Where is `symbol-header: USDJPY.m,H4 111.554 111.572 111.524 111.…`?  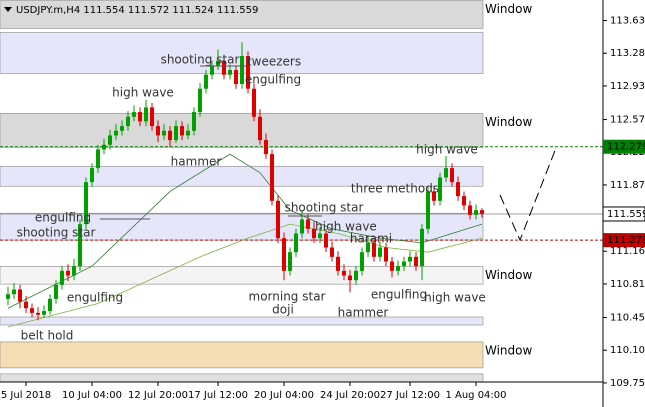 symbol-header: USDJPY.m,H4 111.554 111.572 111.524 111.… is located at coordinates (137, 10).